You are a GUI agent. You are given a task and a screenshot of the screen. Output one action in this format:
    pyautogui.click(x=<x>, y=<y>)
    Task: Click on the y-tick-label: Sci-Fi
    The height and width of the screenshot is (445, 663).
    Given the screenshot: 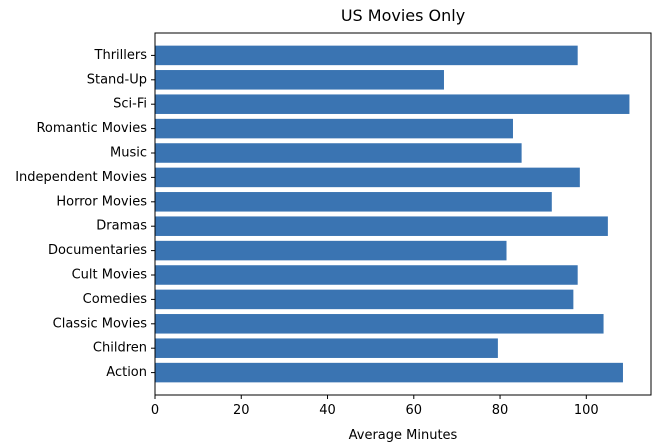 What is the action you would take?
    pyautogui.click(x=130, y=104)
    